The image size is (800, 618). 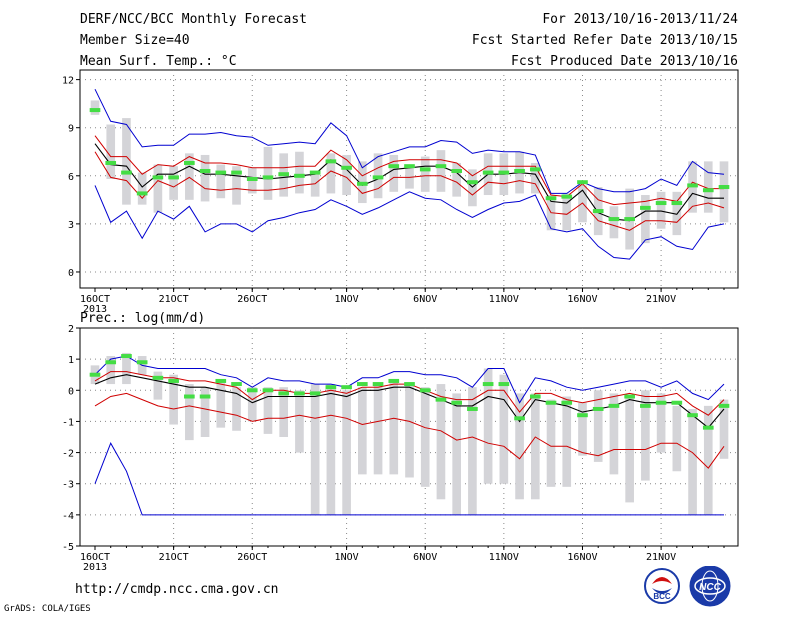 What do you see at coordinates (177, 589) in the screenshot?
I see `source-url: http://cmdp.ncc.cma.gov.cn` at bounding box center [177, 589].